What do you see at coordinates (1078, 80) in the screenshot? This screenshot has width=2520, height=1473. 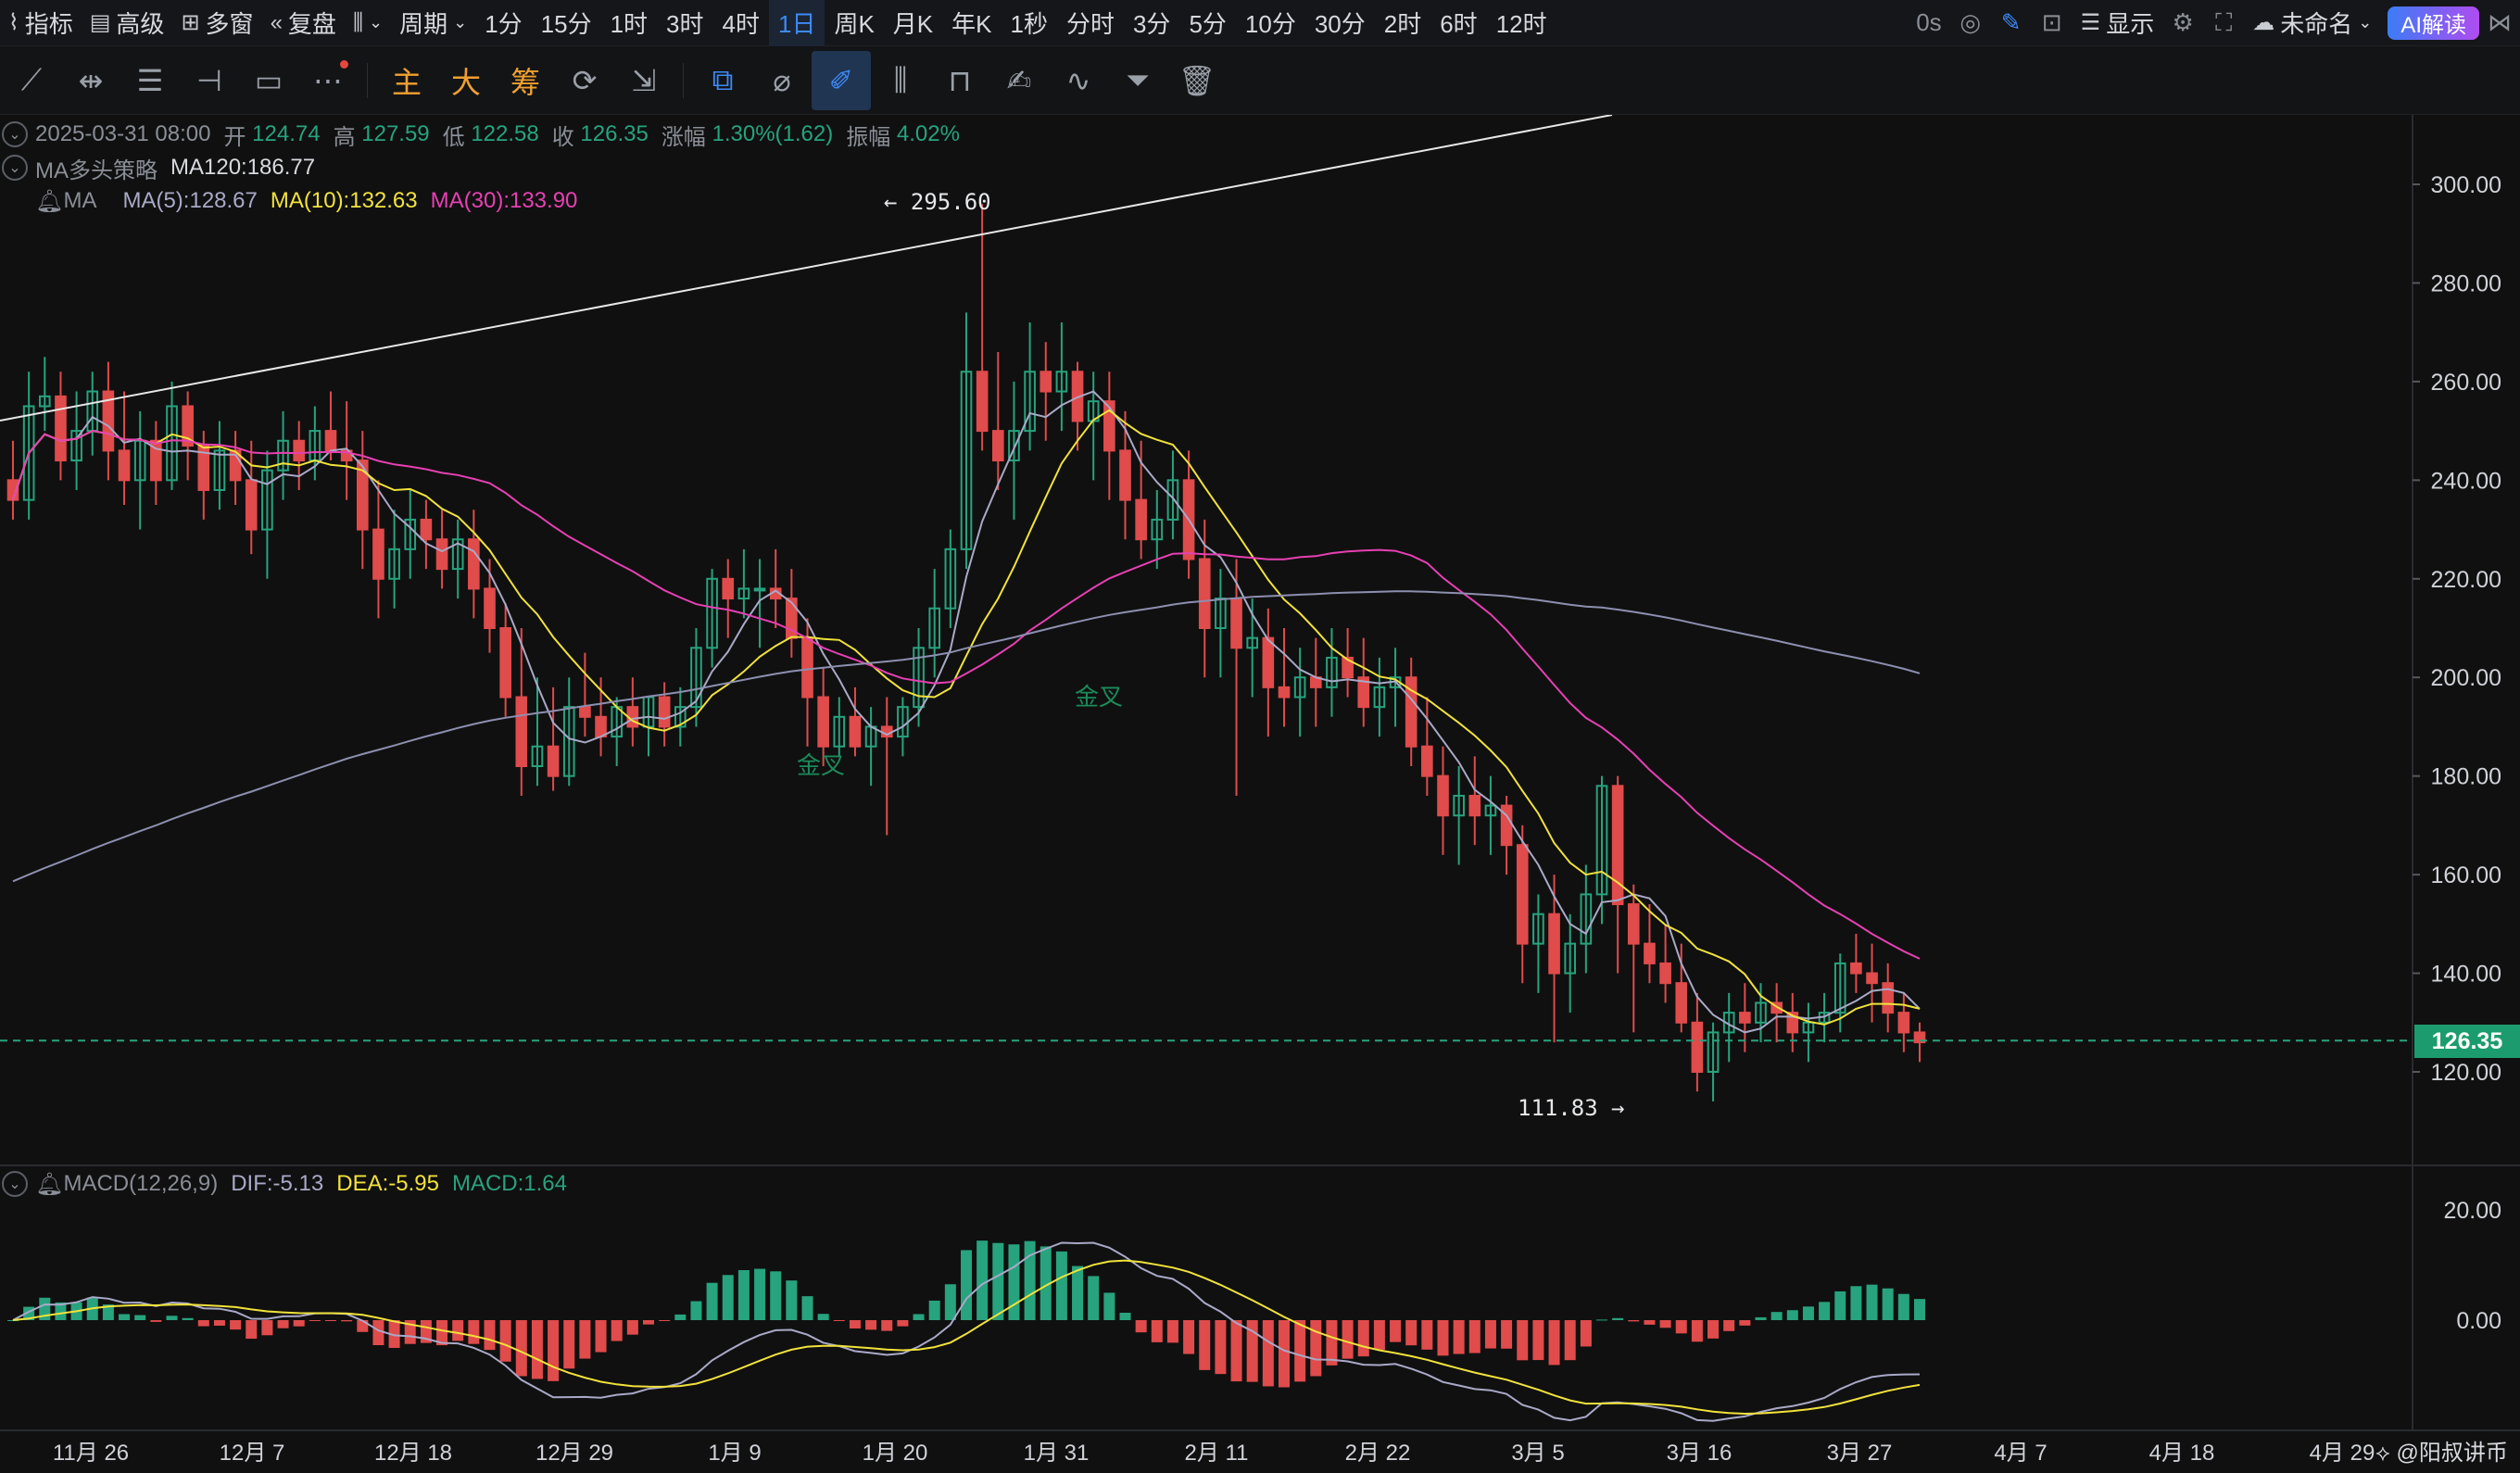 I see `magnet-icon: ∿` at bounding box center [1078, 80].